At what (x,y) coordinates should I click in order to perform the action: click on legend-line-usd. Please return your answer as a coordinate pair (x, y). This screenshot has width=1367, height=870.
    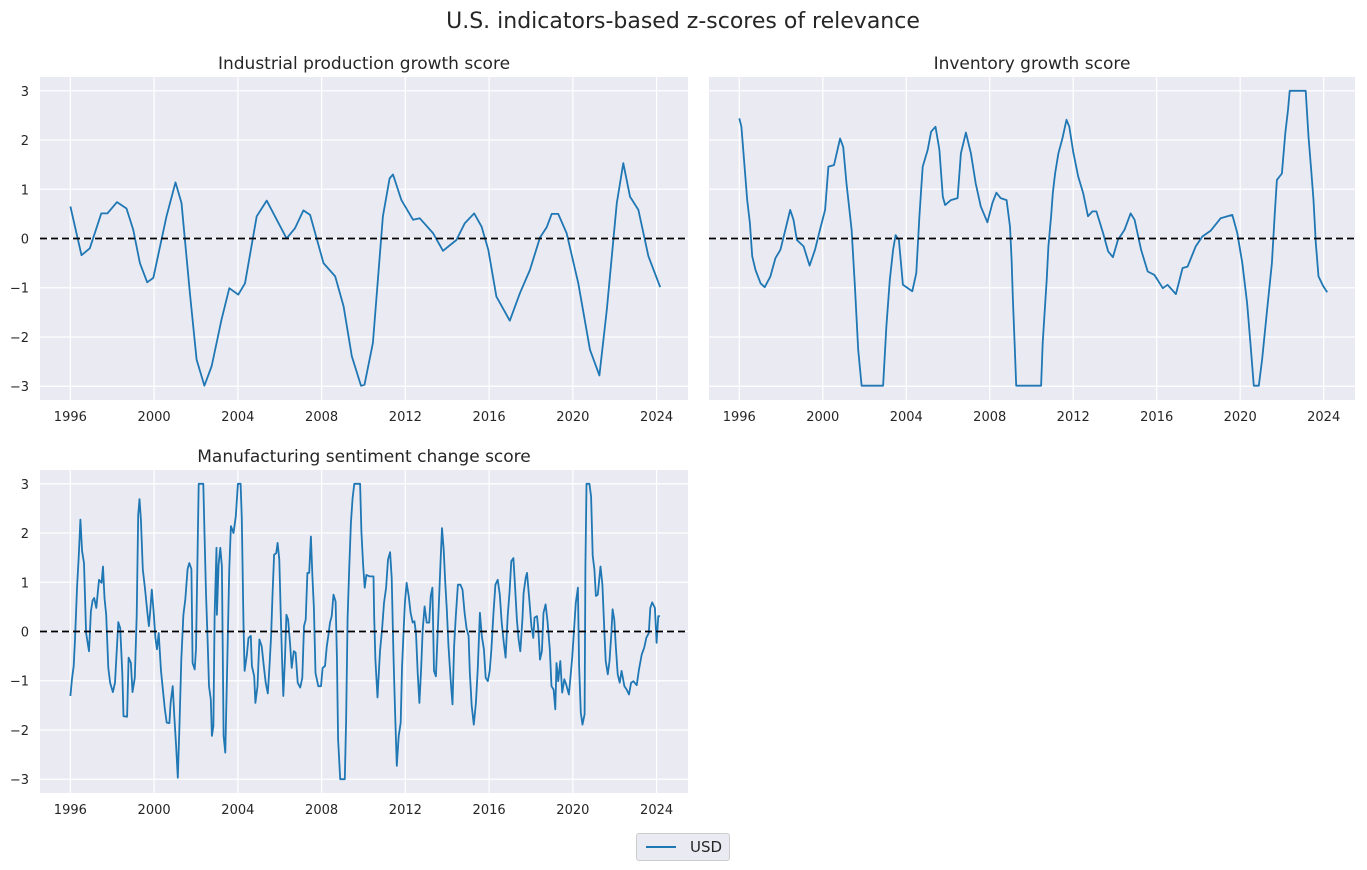
    Looking at the image, I should click on (661, 847).